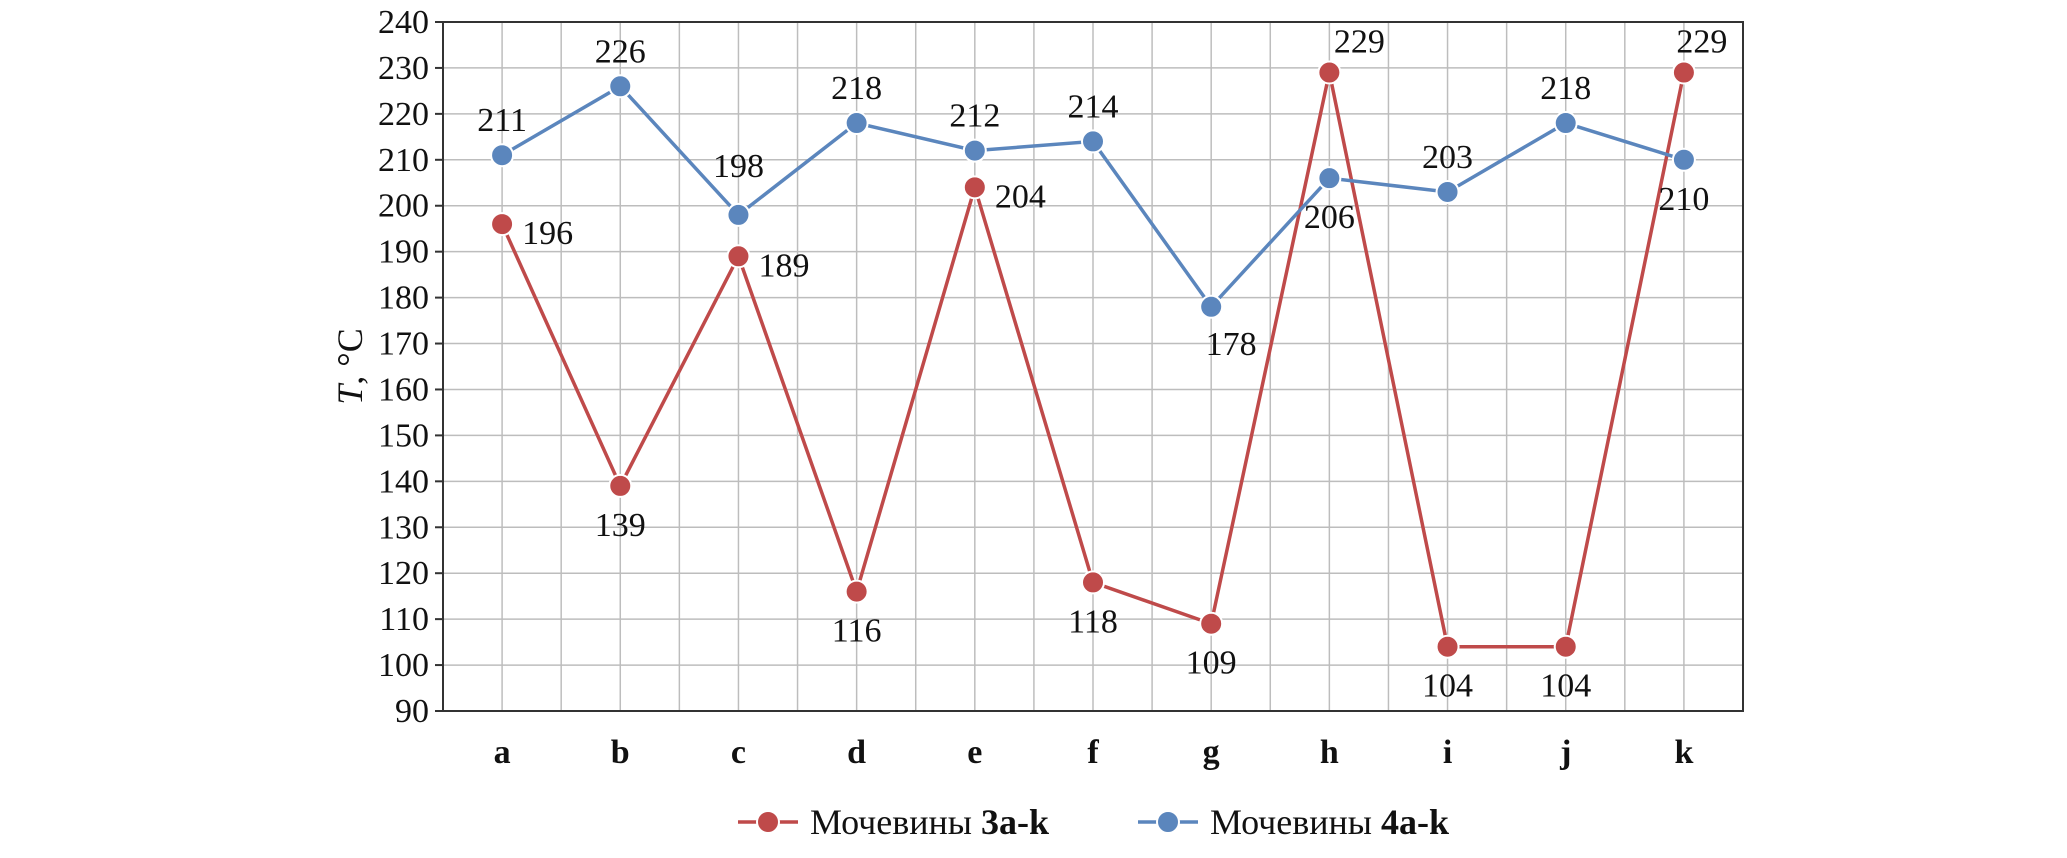 This screenshot has width=2067, height=858. Describe the element at coordinates (412, 711) in the screenshot. I see `y-tick-label: 90` at that location.